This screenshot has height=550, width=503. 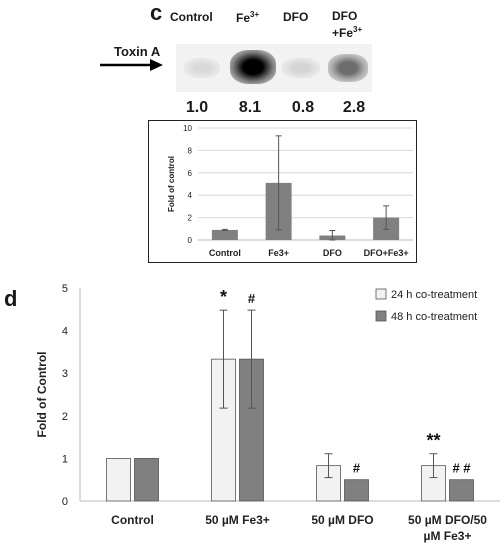 I want to click on lane-label-fe: Fe3+, so click(x=248, y=17).